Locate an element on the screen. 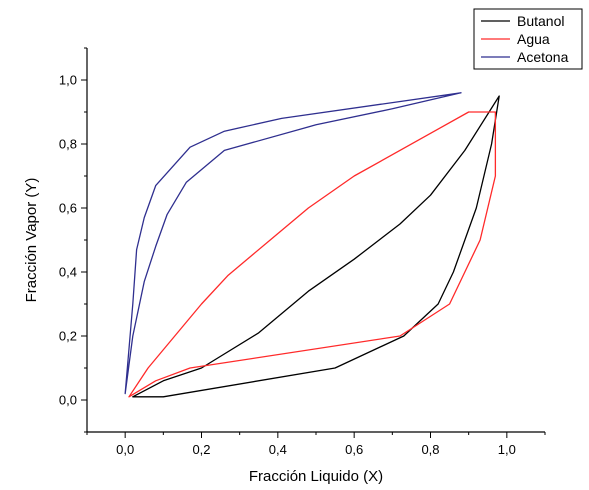 The image size is (589, 490). x-tick-label: 1,0 is located at coordinates (507, 449).